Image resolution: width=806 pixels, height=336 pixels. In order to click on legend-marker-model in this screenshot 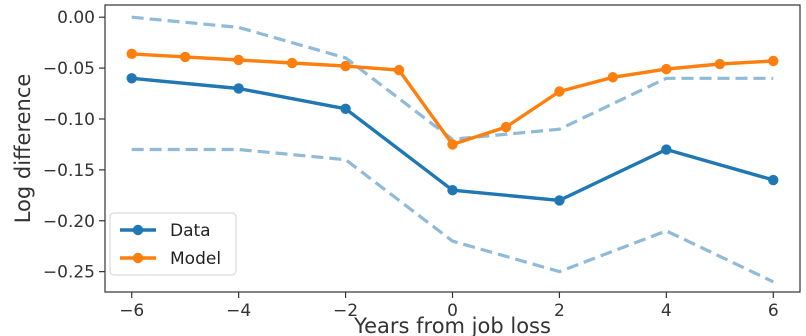, I will do `click(138, 258)`.